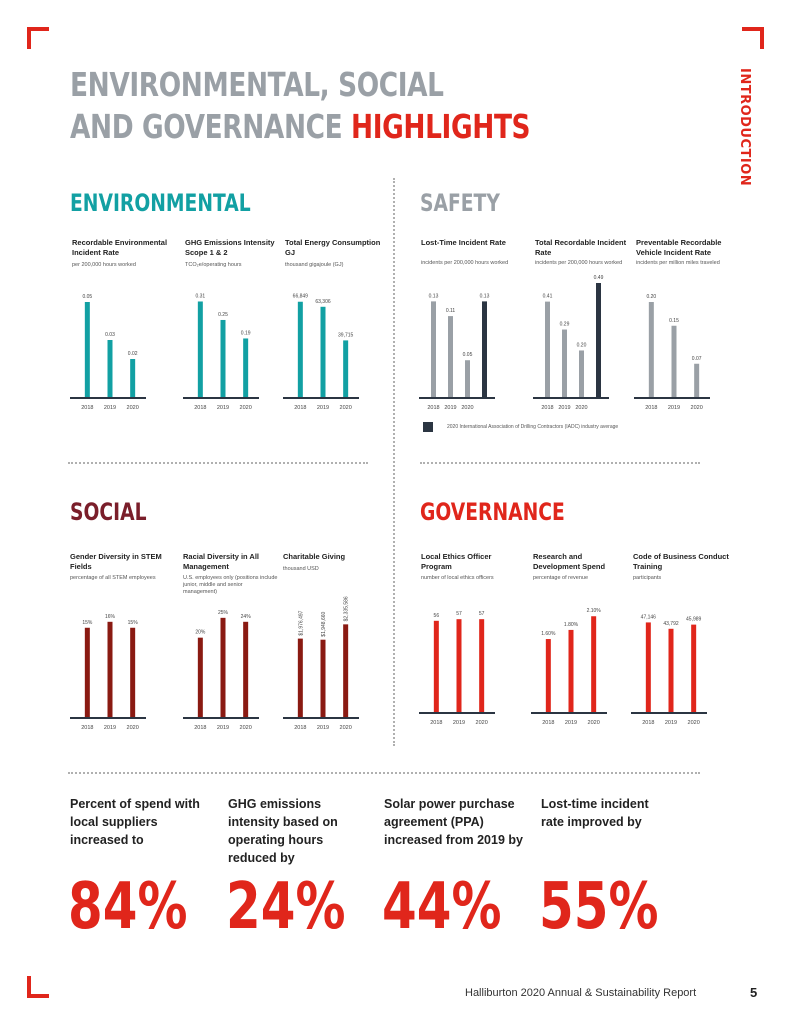  What do you see at coordinates (301, 569) in the screenshot?
I see `chart-subtitle-giving: thousand USD` at bounding box center [301, 569].